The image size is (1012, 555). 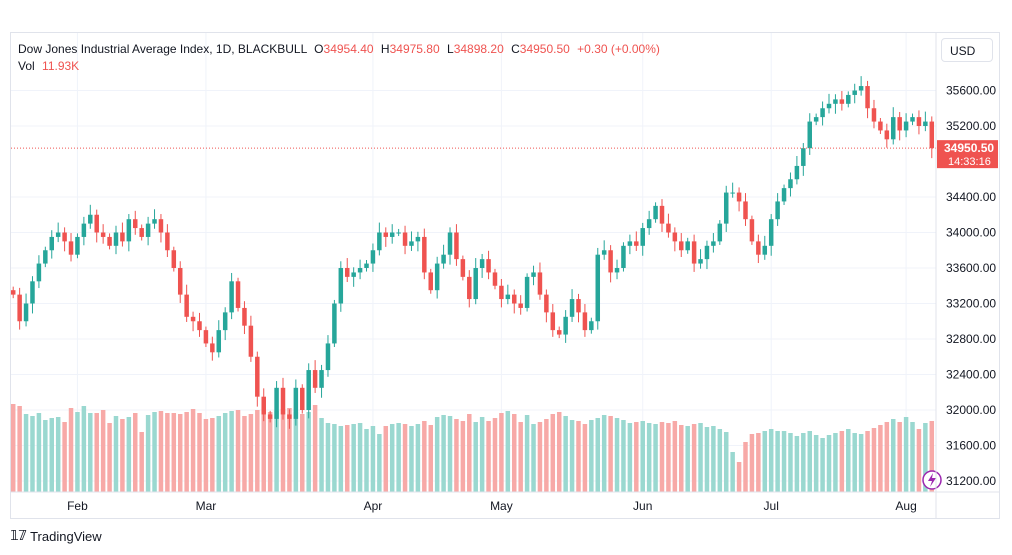 What do you see at coordinates (905, 506) in the screenshot?
I see `x-tick-label: Aug` at bounding box center [905, 506].